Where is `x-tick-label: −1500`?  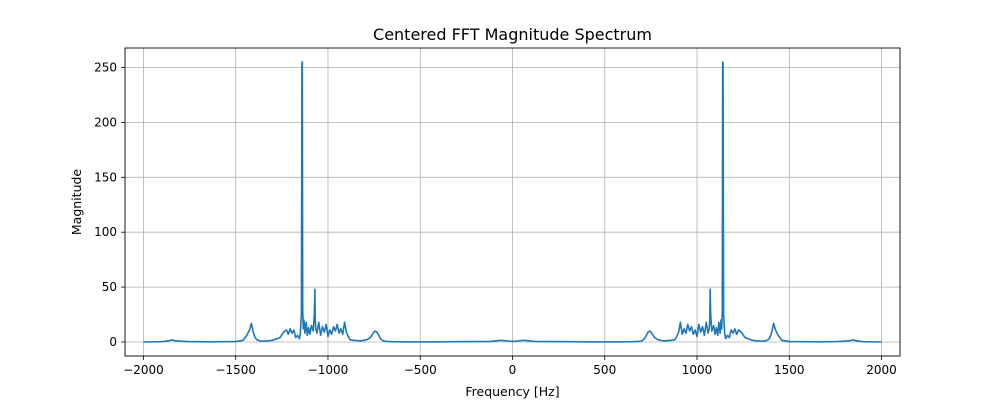 x-tick-label: −1500 is located at coordinates (235, 370).